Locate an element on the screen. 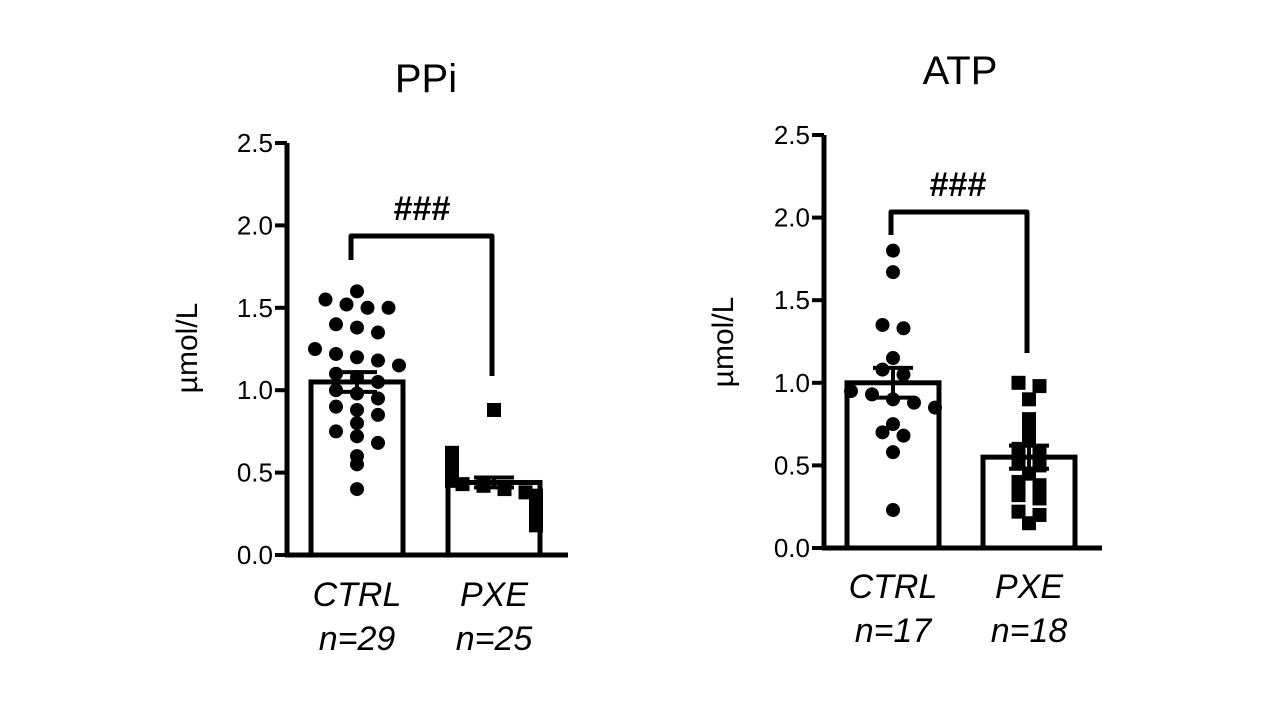 Image resolution: width=1280 pixels, height=720 pixels. atp-category-ctrl-label: CTRL is located at coordinates (893, 587).